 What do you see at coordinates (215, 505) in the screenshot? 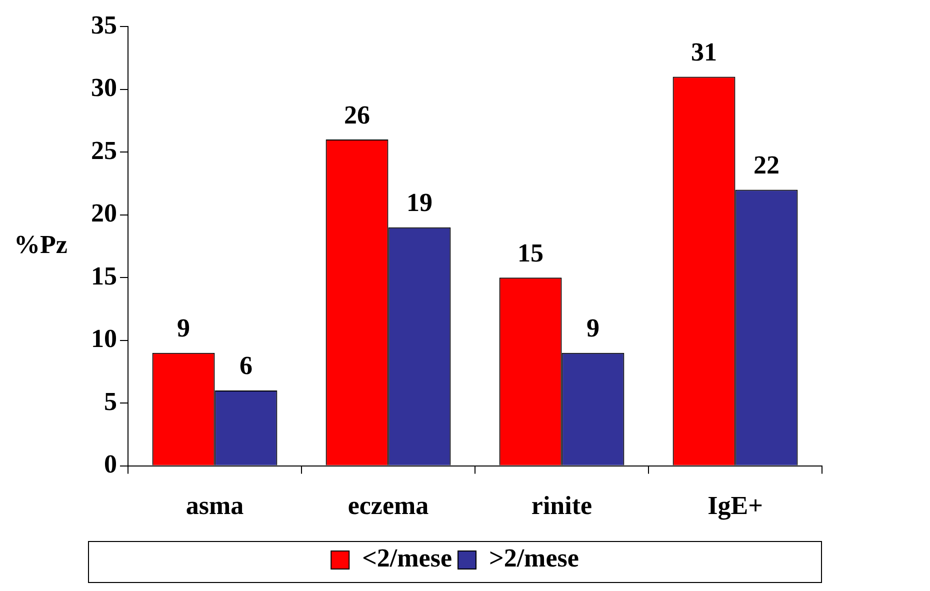
I see `x-tick-label: asma` at bounding box center [215, 505].